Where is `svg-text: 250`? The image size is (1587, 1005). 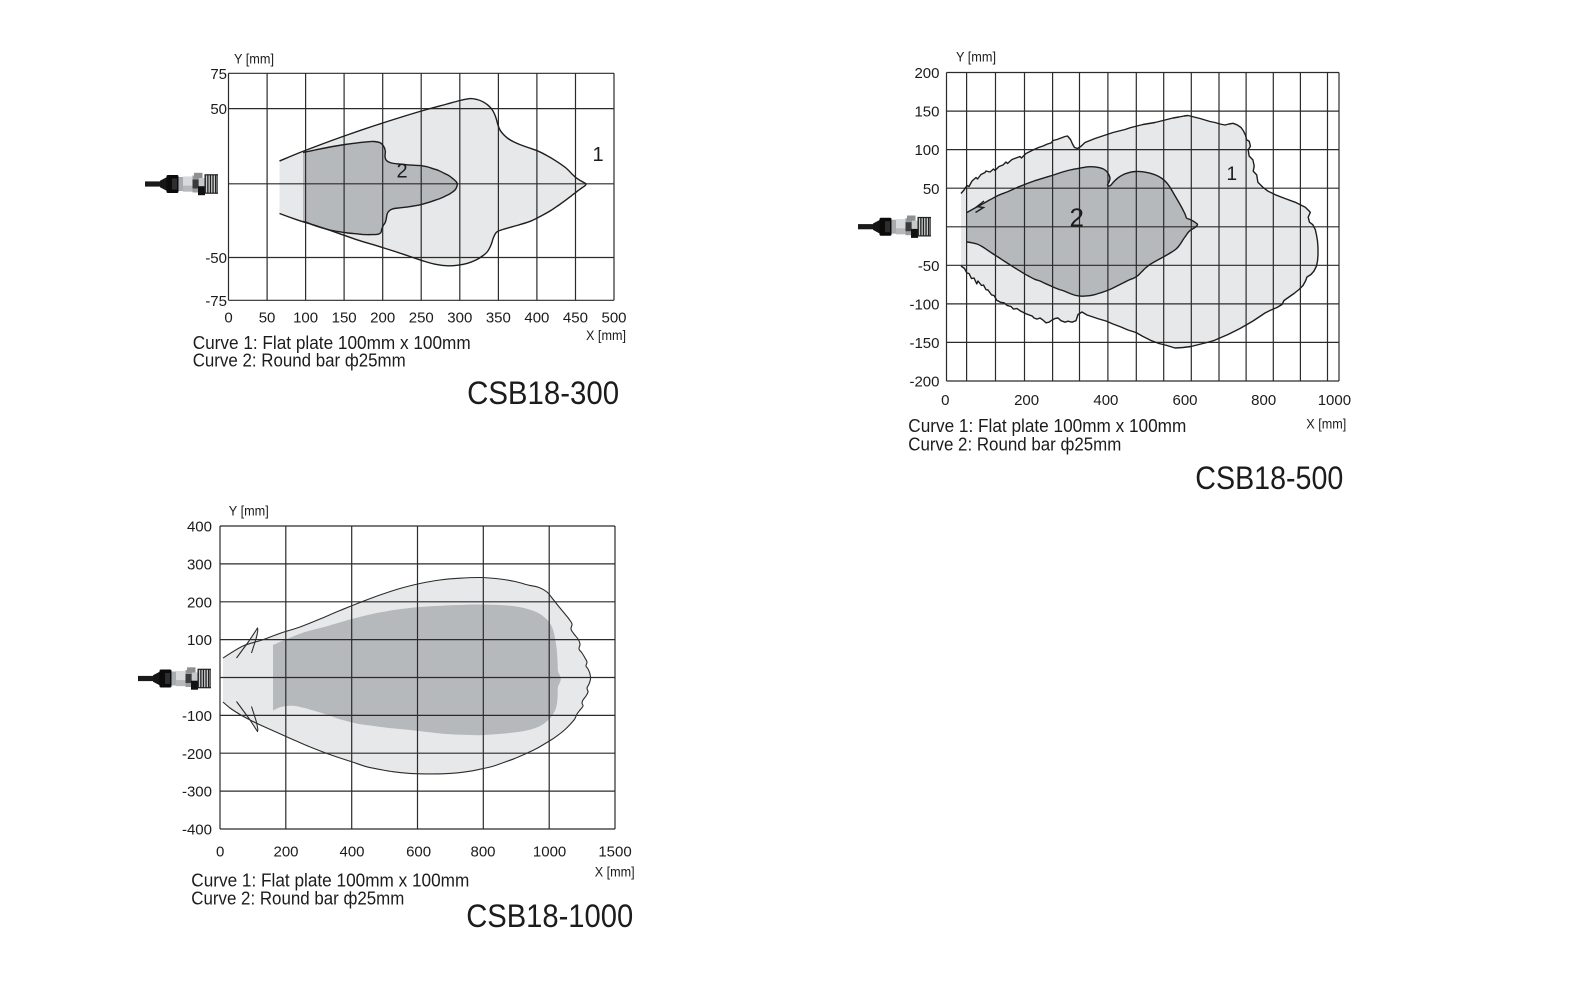
svg-text: 250 is located at coordinates (421, 318).